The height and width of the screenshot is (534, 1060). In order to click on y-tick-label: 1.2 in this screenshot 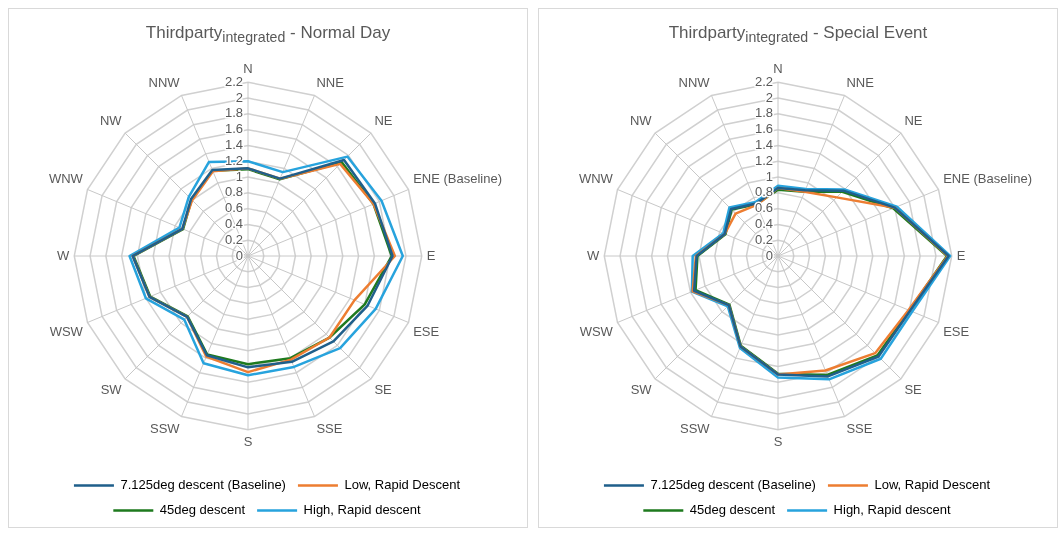, I will do `click(763, 161)`.